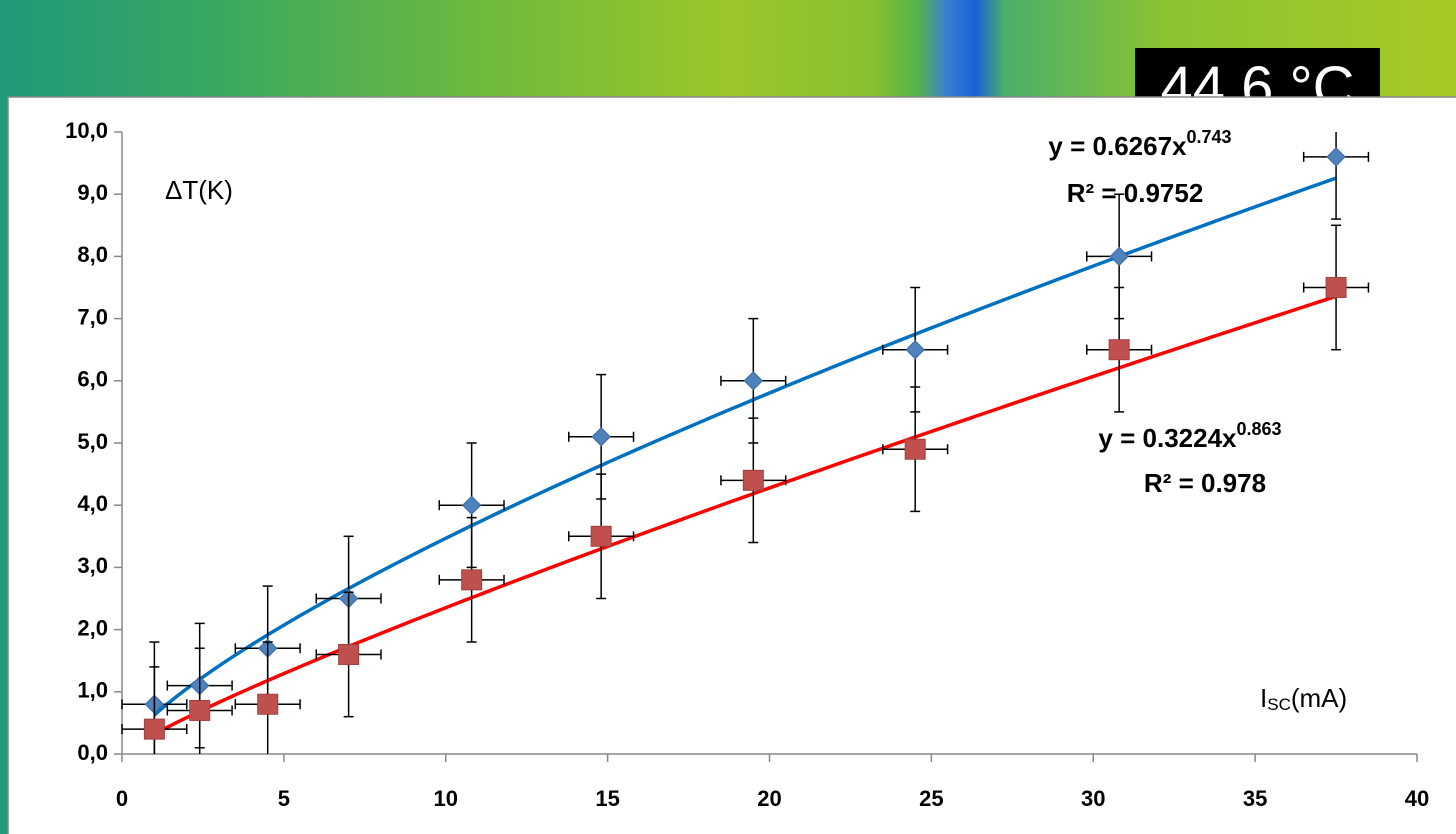 The image size is (1456, 834). What do you see at coordinates (92, 254) in the screenshot?
I see `y-tick-label: 8,0` at bounding box center [92, 254].